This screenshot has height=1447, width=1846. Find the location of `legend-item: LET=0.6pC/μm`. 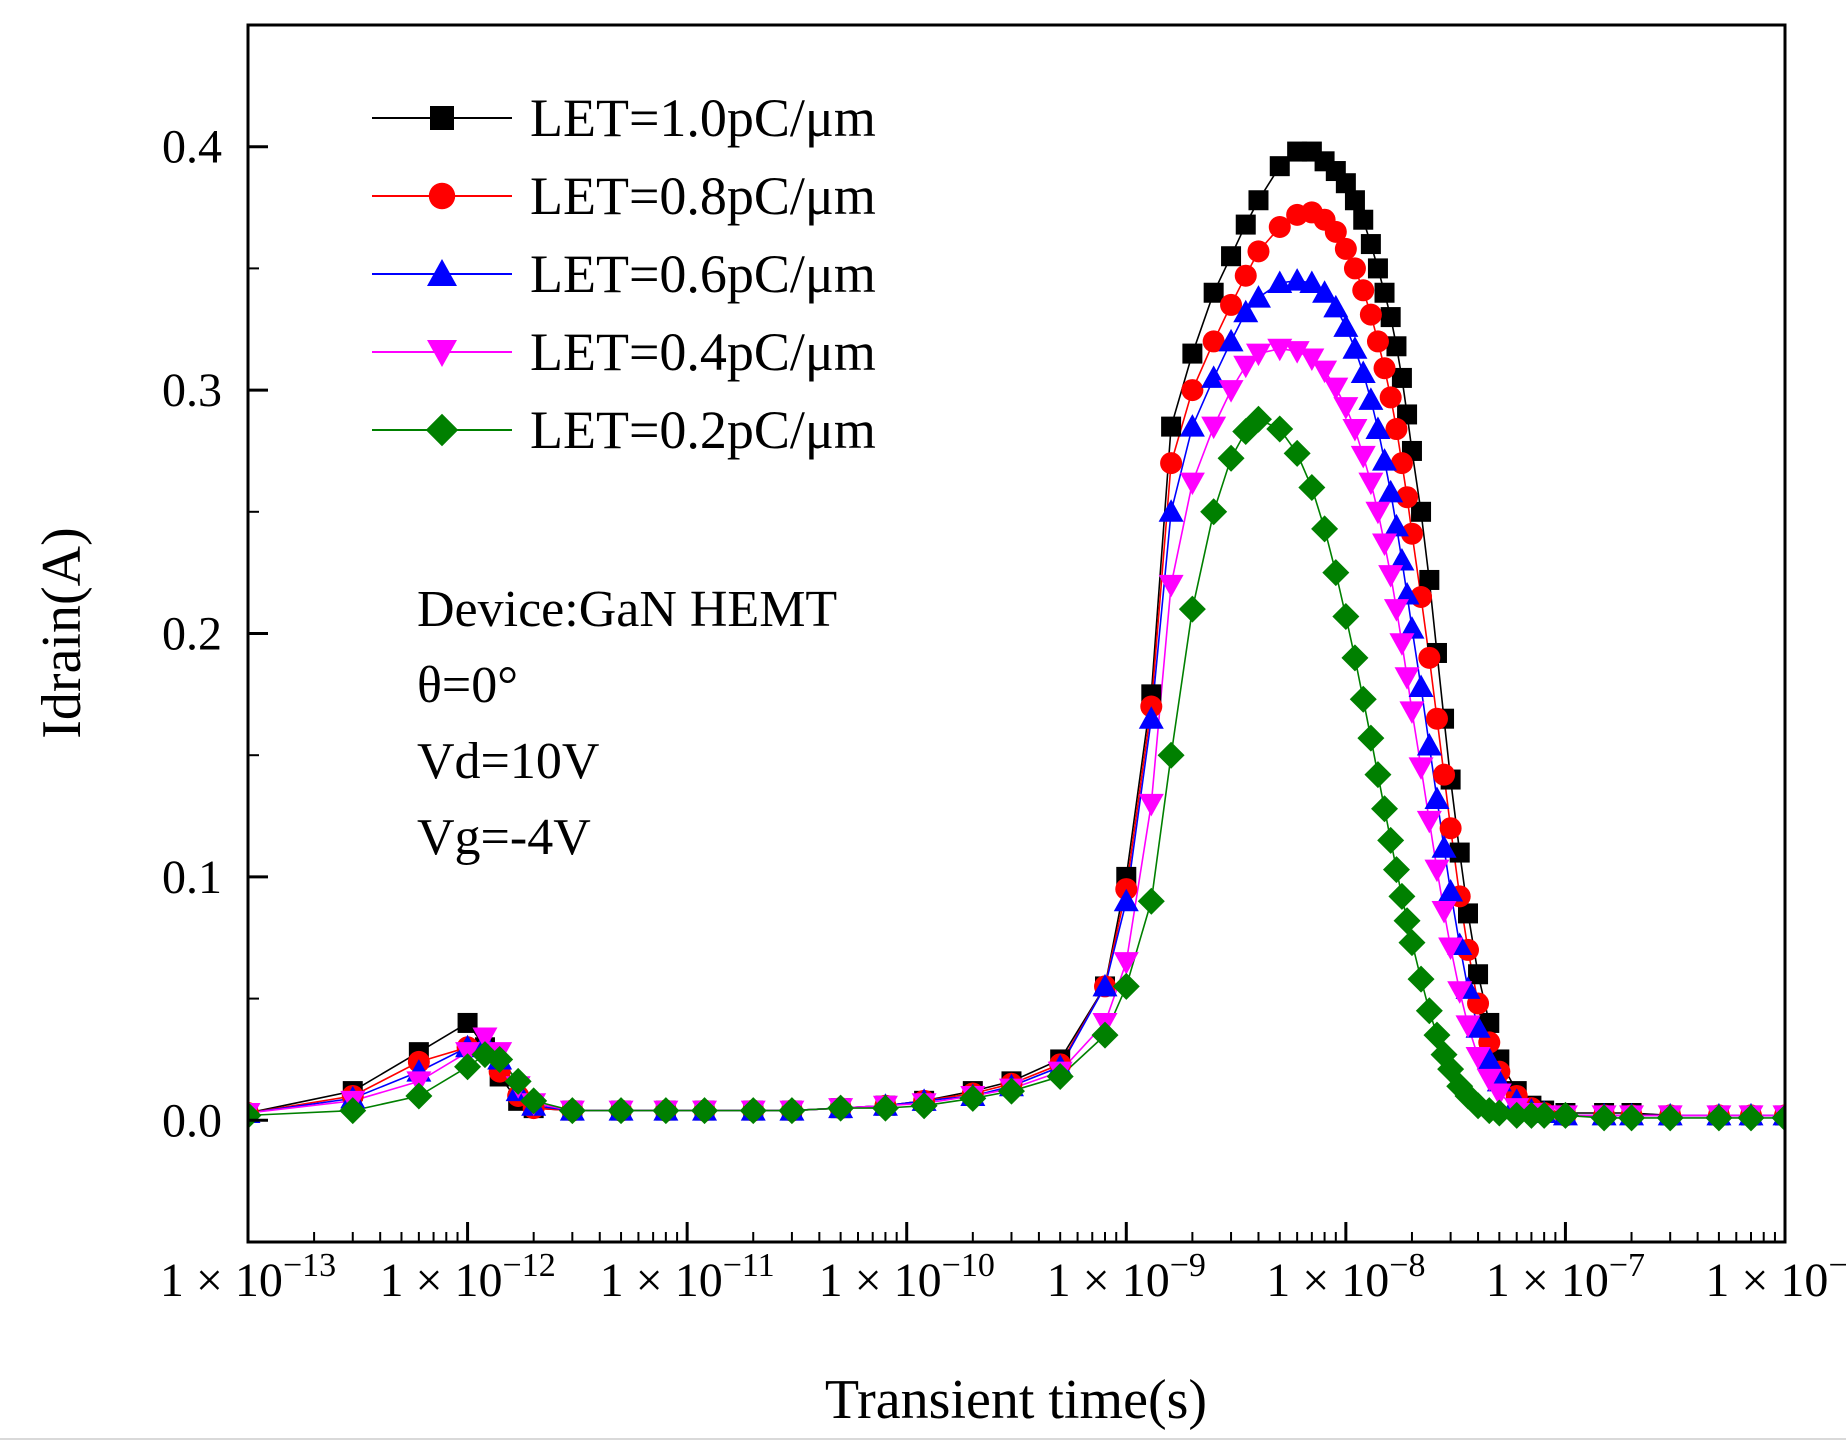

legend-item: LET=0.6pC/μm is located at coordinates (624, 274).